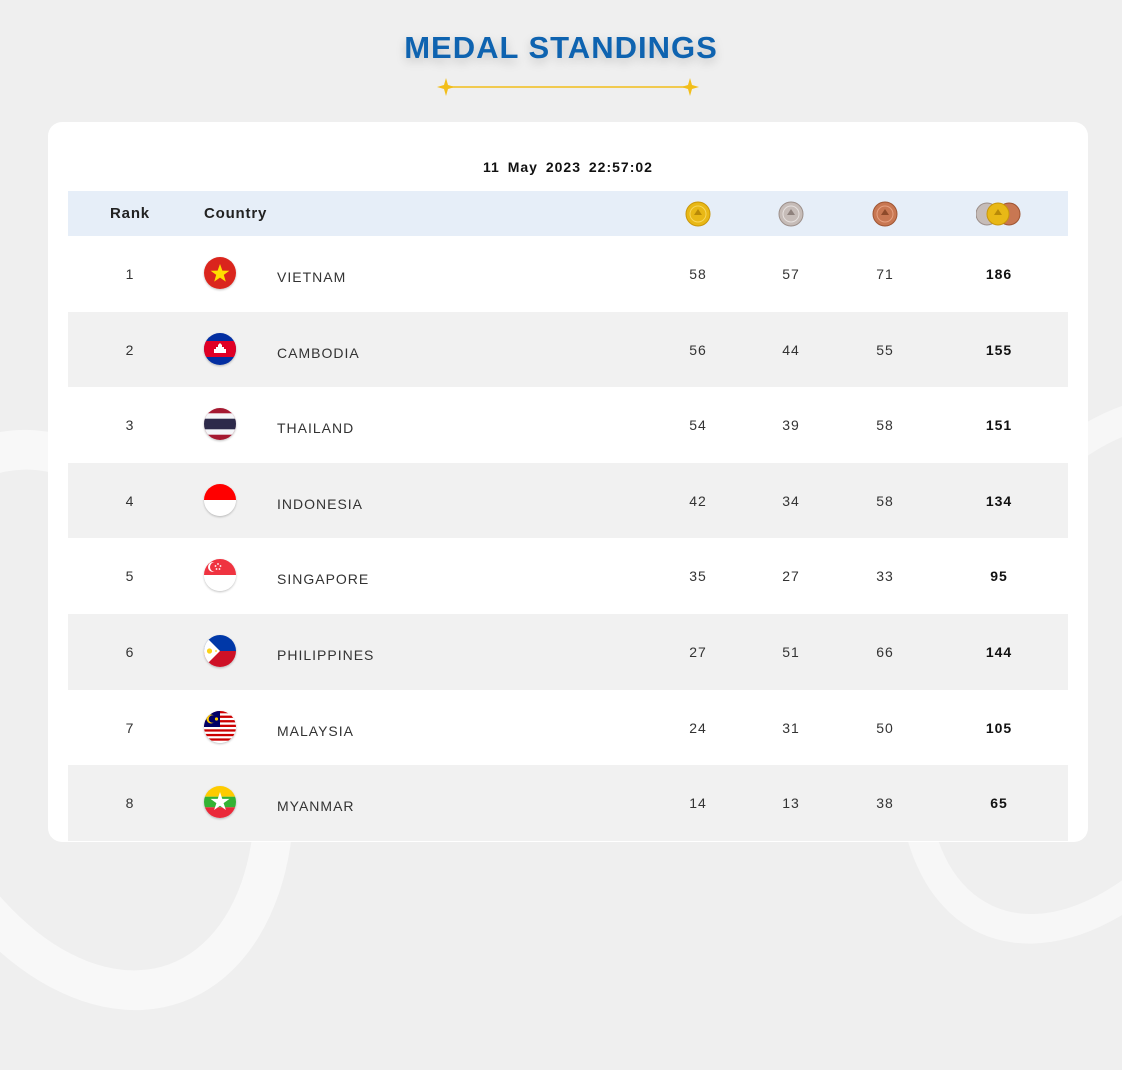 The width and height of the screenshot is (1122, 1070). What do you see at coordinates (791, 425) in the screenshot?
I see `silver-count: 39` at bounding box center [791, 425].